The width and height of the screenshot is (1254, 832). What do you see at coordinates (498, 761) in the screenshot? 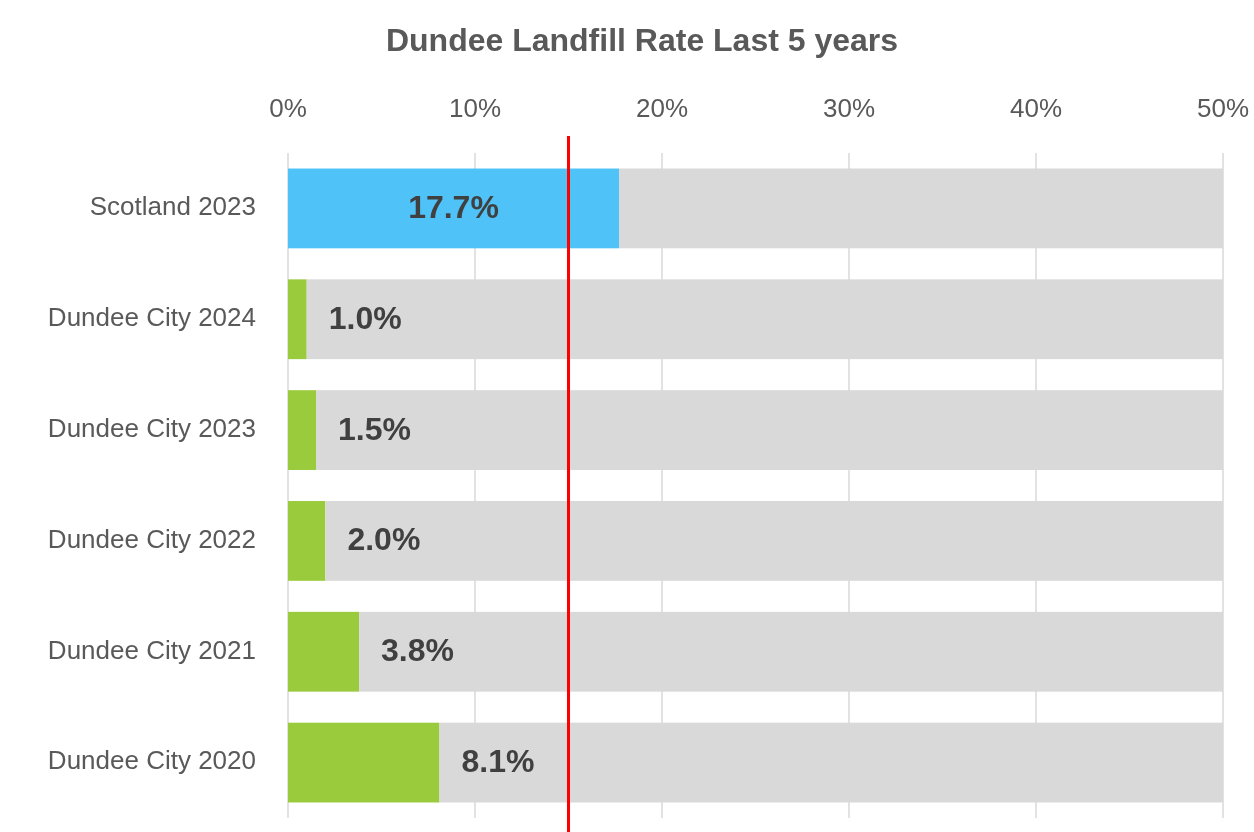
I see `data-label: 8.1%` at bounding box center [498, 761].